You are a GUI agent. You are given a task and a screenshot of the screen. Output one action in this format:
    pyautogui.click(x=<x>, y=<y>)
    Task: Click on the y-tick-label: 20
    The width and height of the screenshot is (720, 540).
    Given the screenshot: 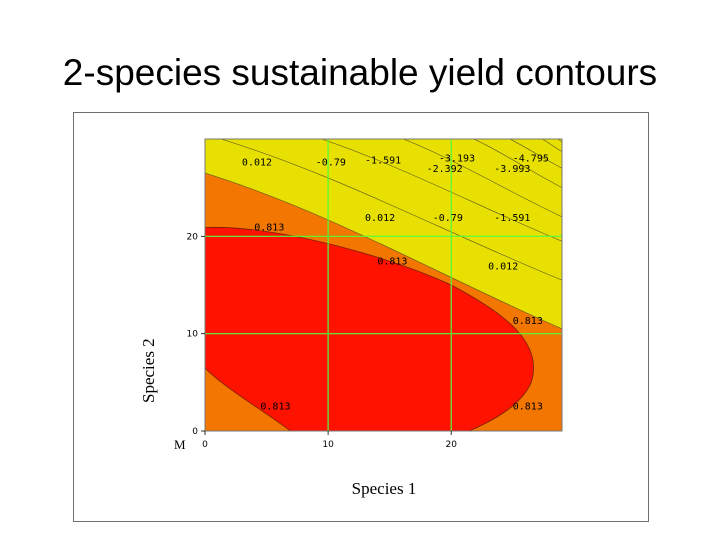 What is the action you would take?
    pyautogui.click(x=193, y=237)
    